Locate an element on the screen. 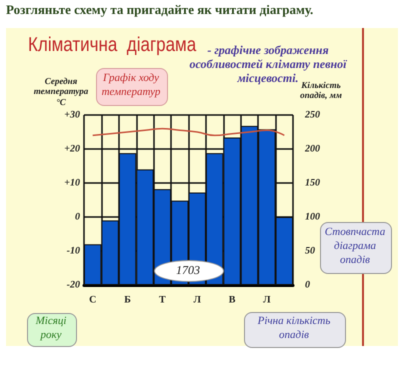 This screenshot has height=374, width=406. x-tick-label: С is located at coordinates (92, 300).